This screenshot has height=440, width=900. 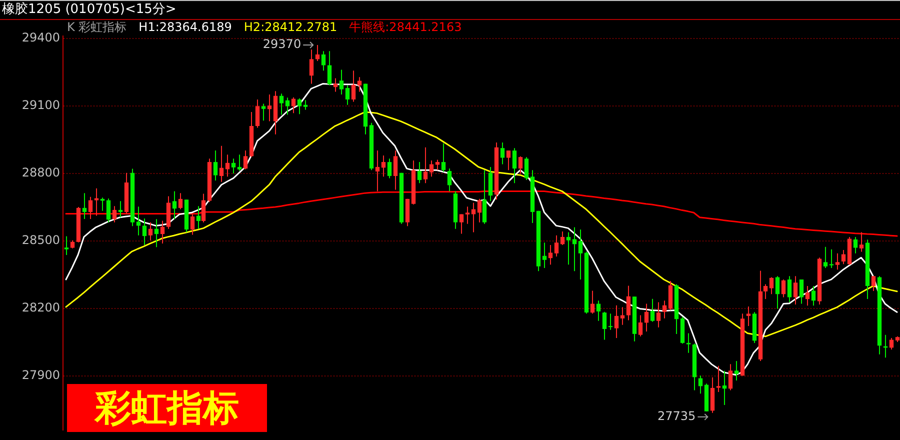 What do you see at coordinates (41, 105) in the screenshot?
I see `y-tick-label: 29100` at bounding box center [41, 105].